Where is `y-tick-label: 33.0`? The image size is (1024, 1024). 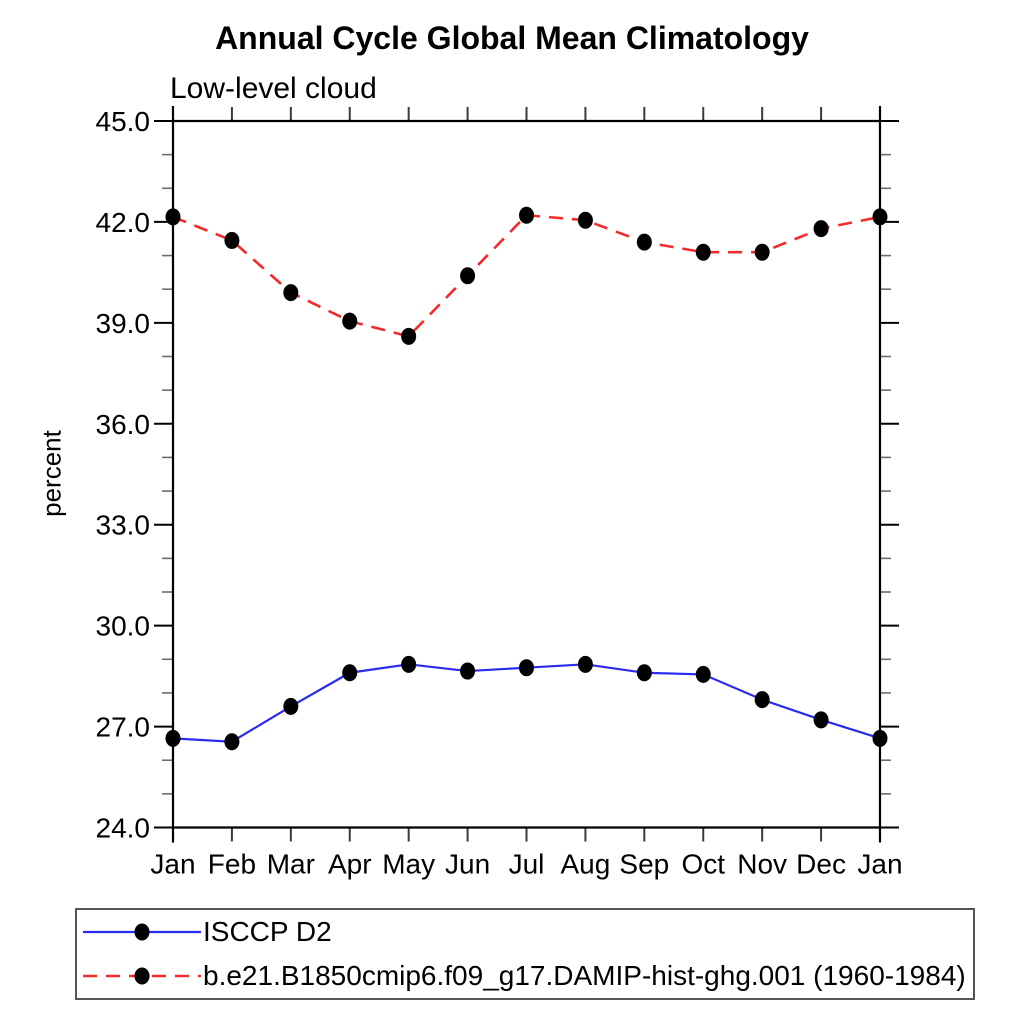
y-tick-label: 33.0 is located at coordinates (123, 525).